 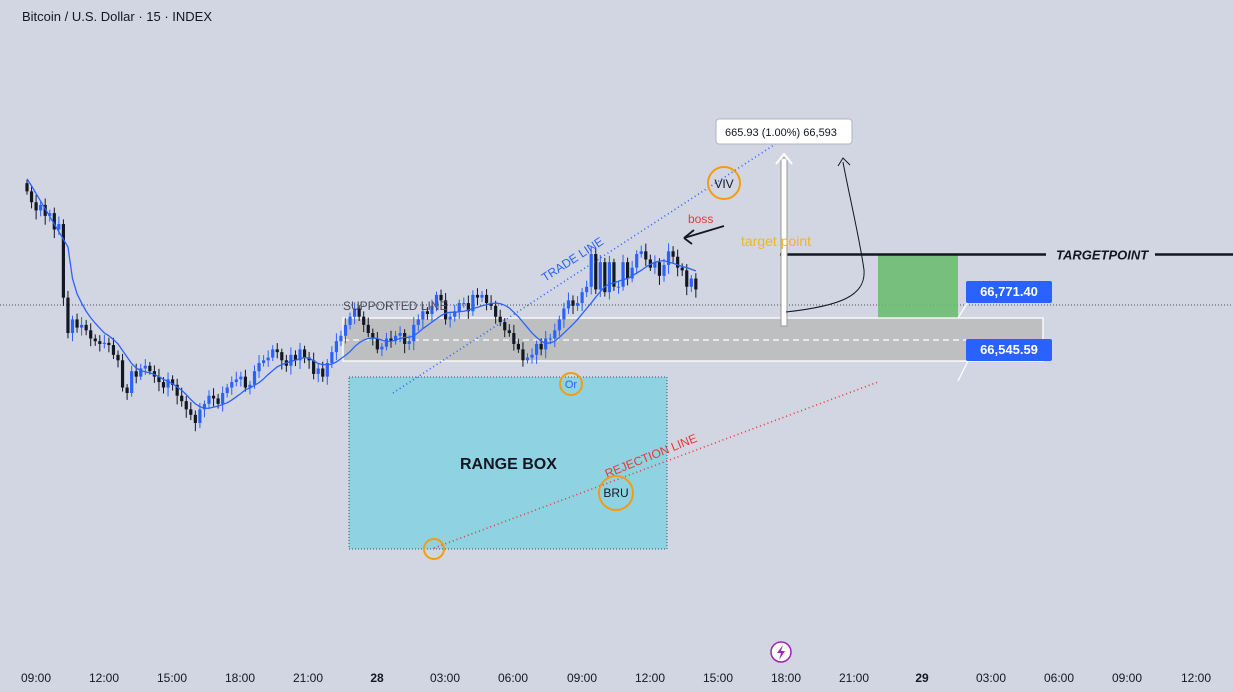 What do you see at coordinates (1009, 350) in the screenshot?
I see `price-tag-lower: 66,545.59` at bounding box center [1009, 350].